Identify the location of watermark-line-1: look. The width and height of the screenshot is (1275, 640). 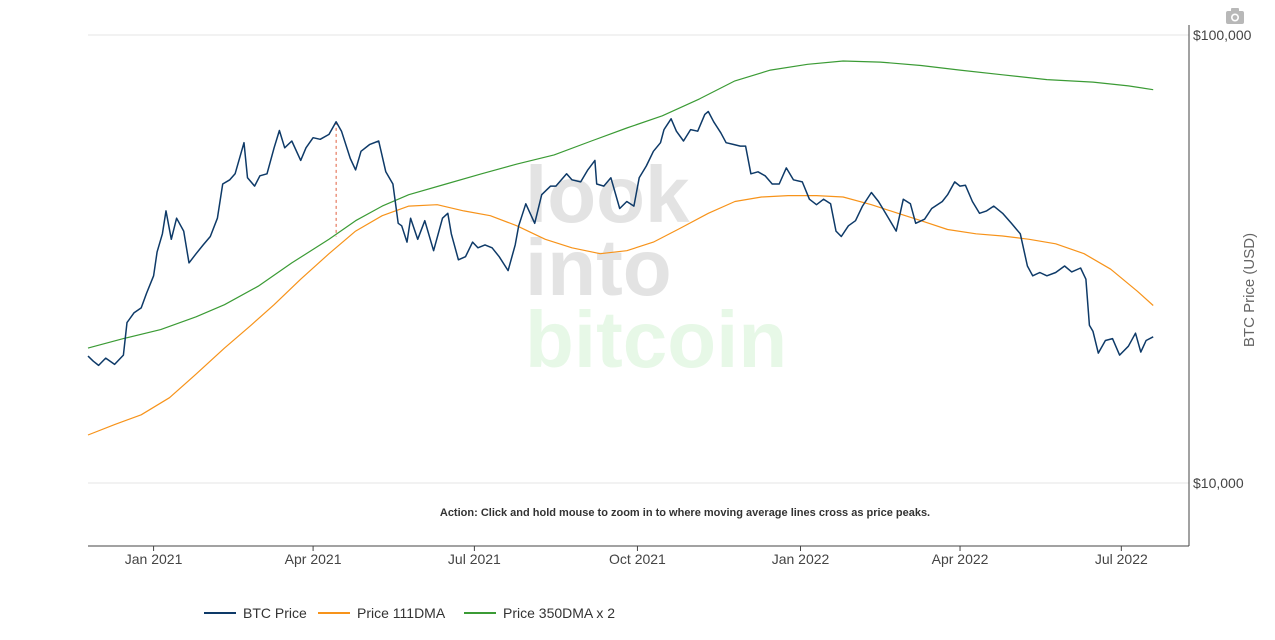
(607, 194).